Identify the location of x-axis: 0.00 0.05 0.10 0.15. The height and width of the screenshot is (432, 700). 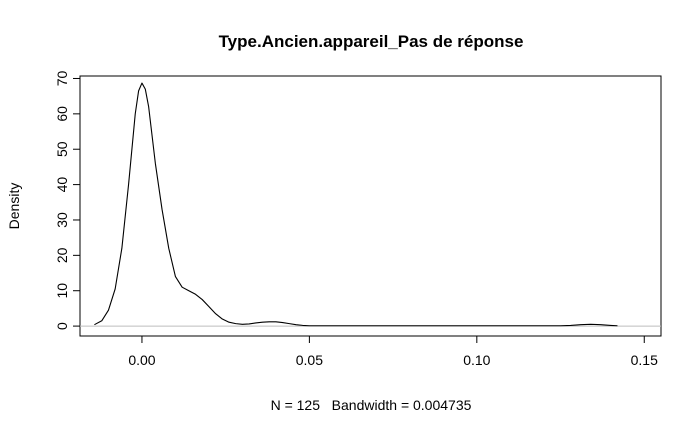
(393, 351).